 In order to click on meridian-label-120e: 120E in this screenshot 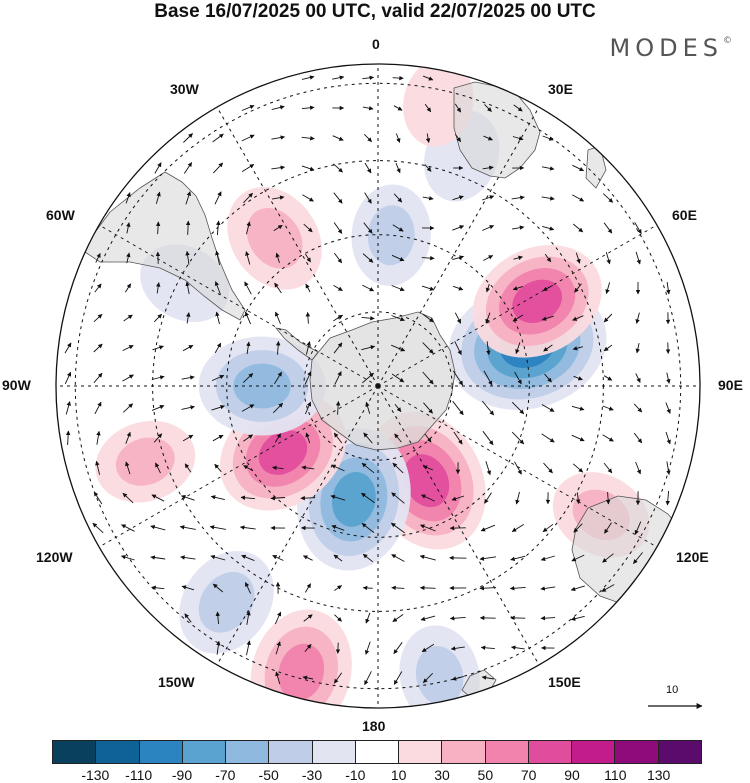, I will do `click(692, 557)`.